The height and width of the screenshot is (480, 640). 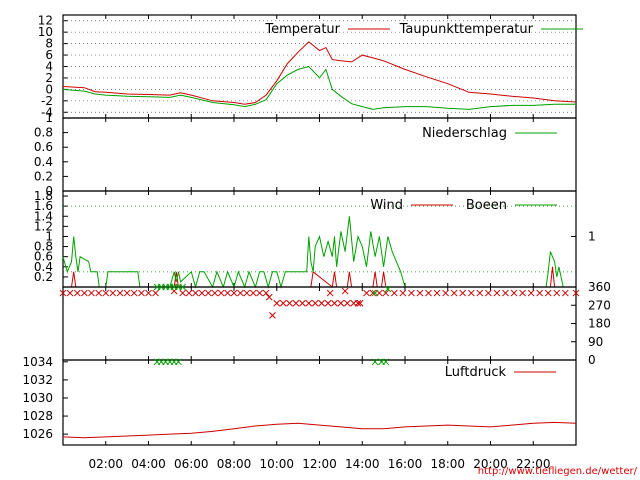 I want to click on y-tick-label: 1.6, so click(x=43, y=206).